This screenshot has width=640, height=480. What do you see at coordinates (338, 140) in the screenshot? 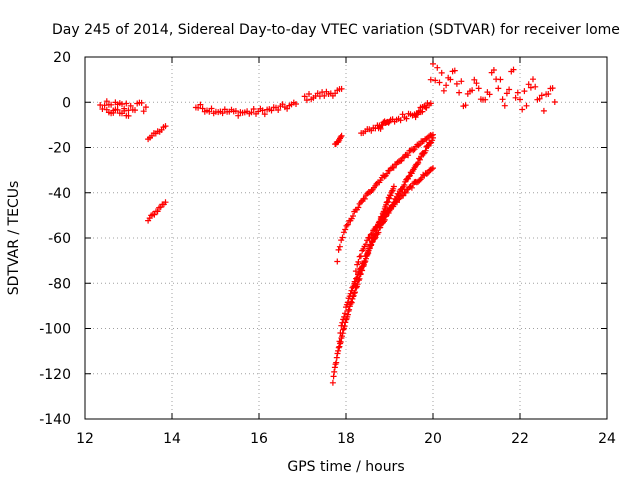
I see `series-seg-f` at bounding box center [338, 140].